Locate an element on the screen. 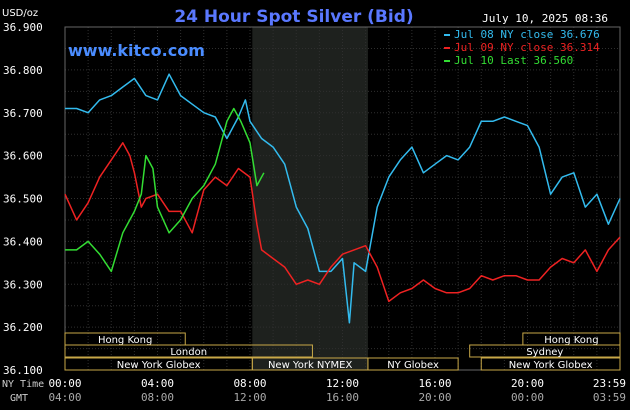 This screenshot has width=630, height=410. legend-entry: Jul 09 NY close 36.314 is located at coordinates (527, 47).